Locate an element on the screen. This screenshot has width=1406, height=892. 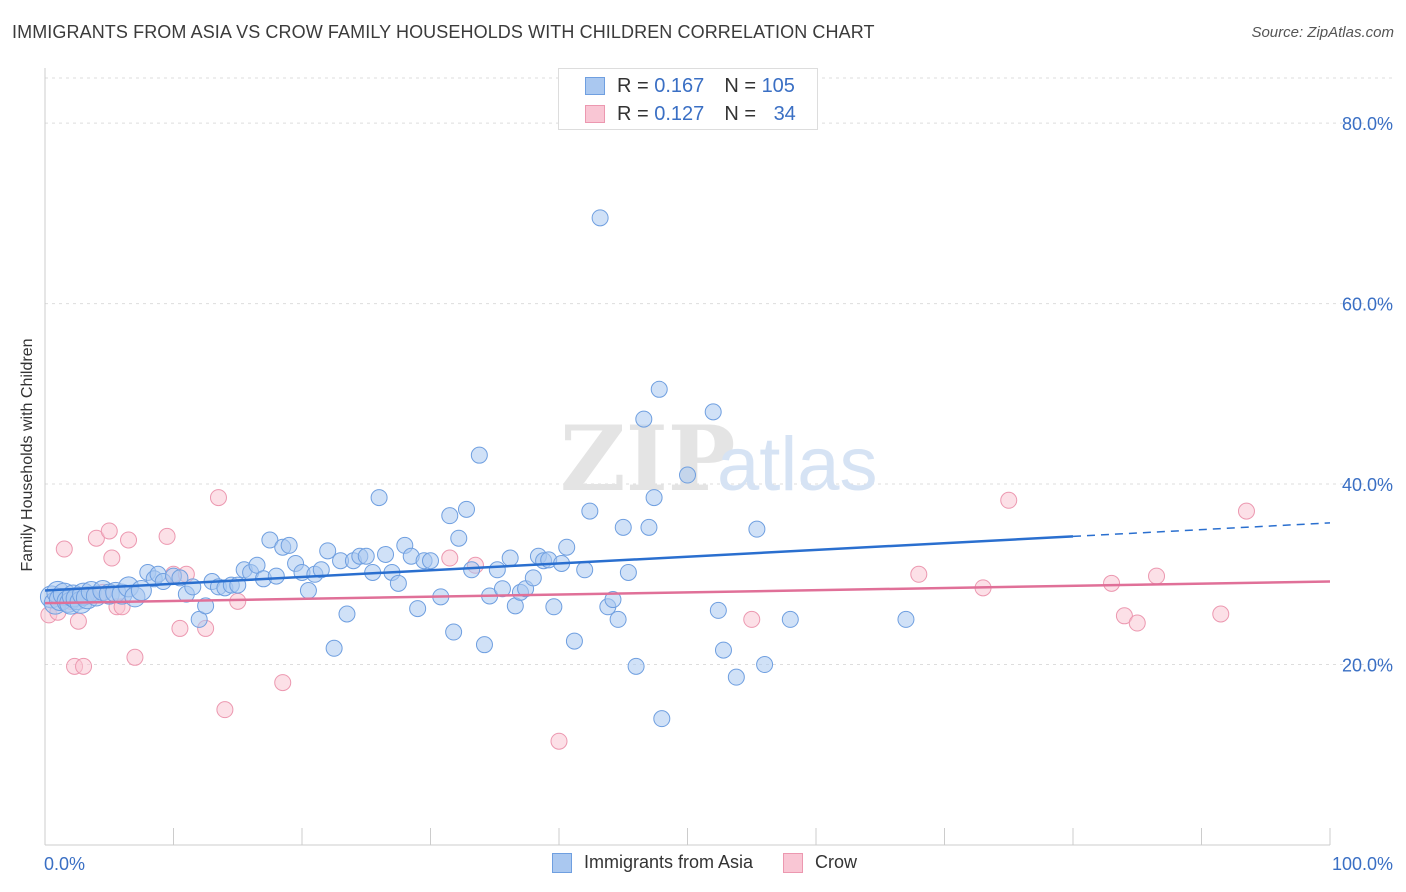
legend-r-value: 0.127 is located at coordinates (679, 113).